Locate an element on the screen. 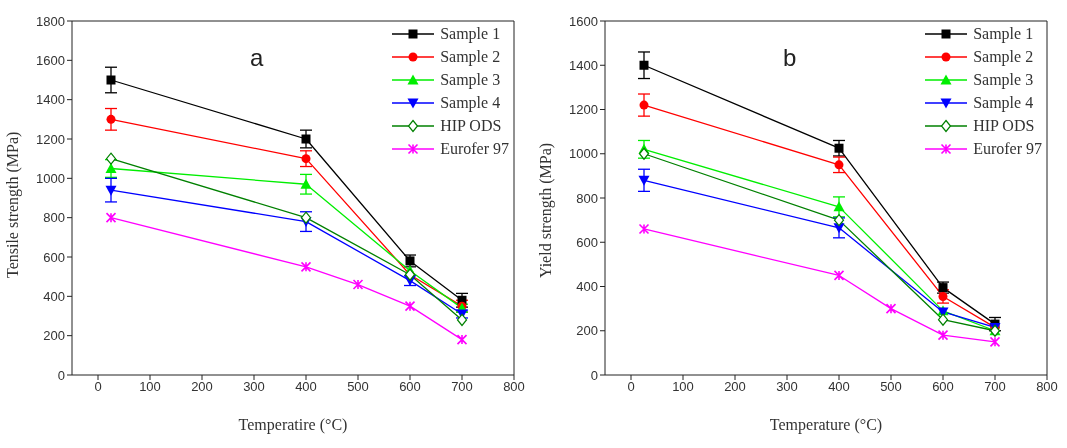  x-axis-title: Temperature (°C) is located at coordinates (826, 425).